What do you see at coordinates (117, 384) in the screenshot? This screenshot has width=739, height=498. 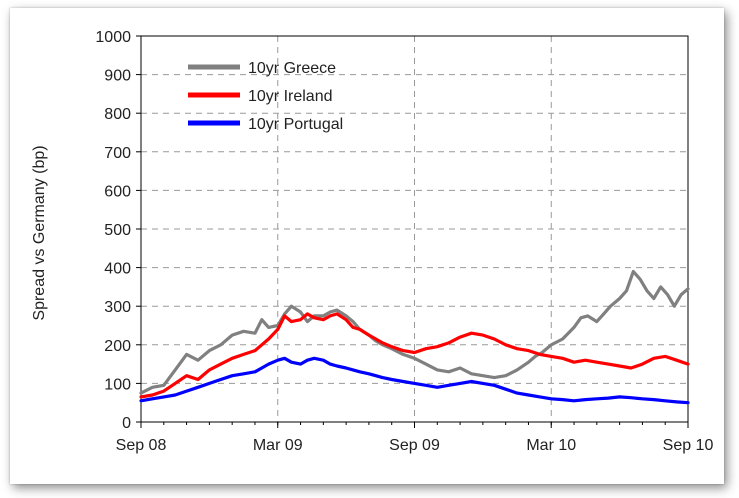 I see `y-tick-label: 100` at bounding box center [117, 384].